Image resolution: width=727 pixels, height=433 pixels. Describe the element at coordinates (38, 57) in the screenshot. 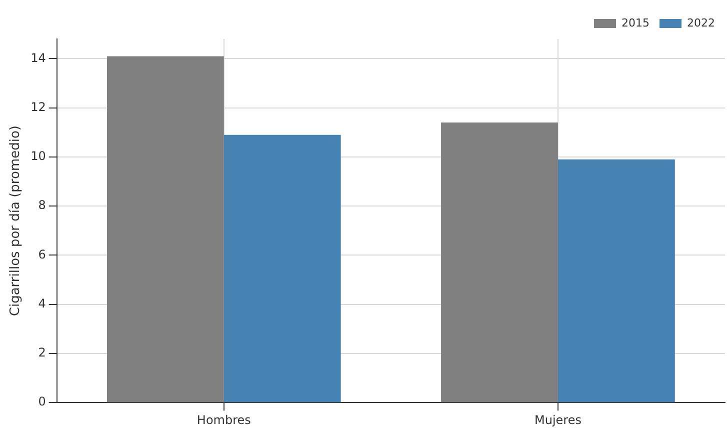

I see `y-tick-label: 14` at that location.